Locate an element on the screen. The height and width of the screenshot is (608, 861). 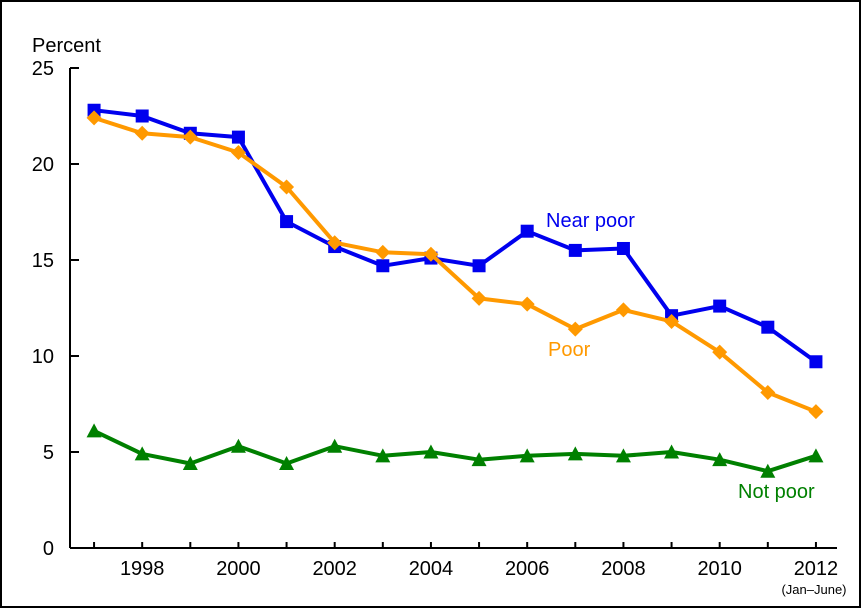
series-line is located at coordinates (455, 451).